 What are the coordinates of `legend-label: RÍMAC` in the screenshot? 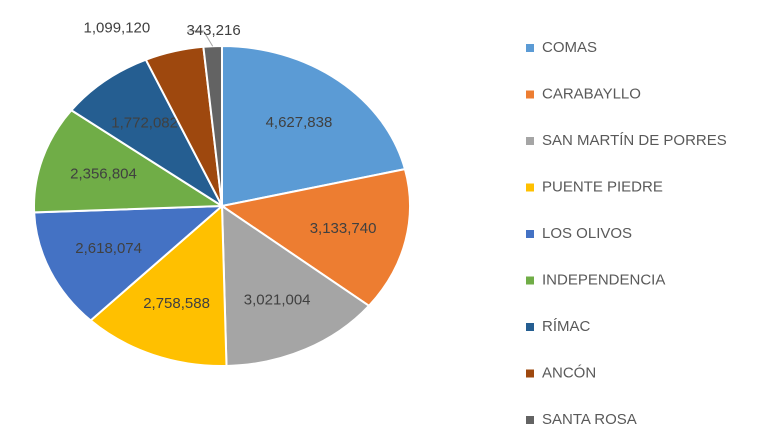 It's located at (566, 326).